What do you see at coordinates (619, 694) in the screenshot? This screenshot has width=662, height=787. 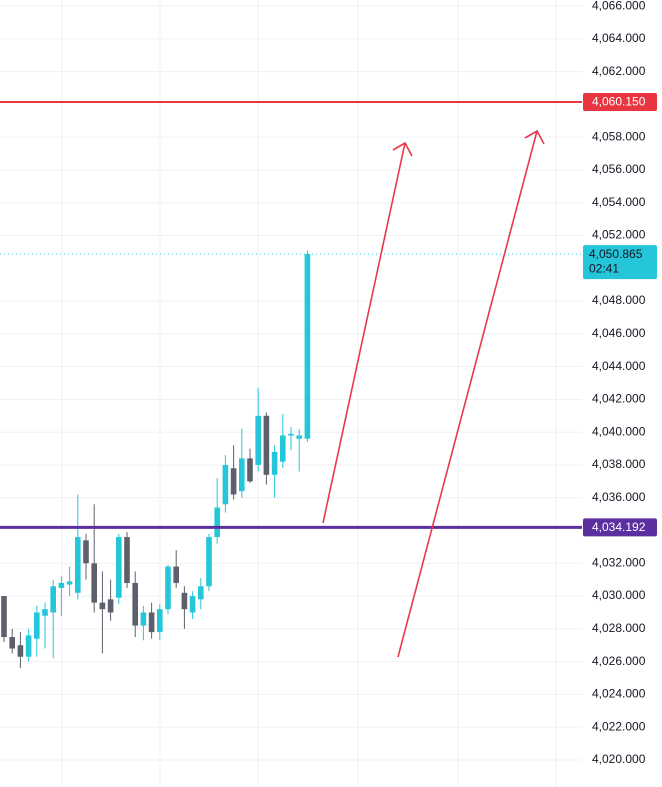 I see `y-tick-label: 4,024.000` at bounding box center [619, 694].